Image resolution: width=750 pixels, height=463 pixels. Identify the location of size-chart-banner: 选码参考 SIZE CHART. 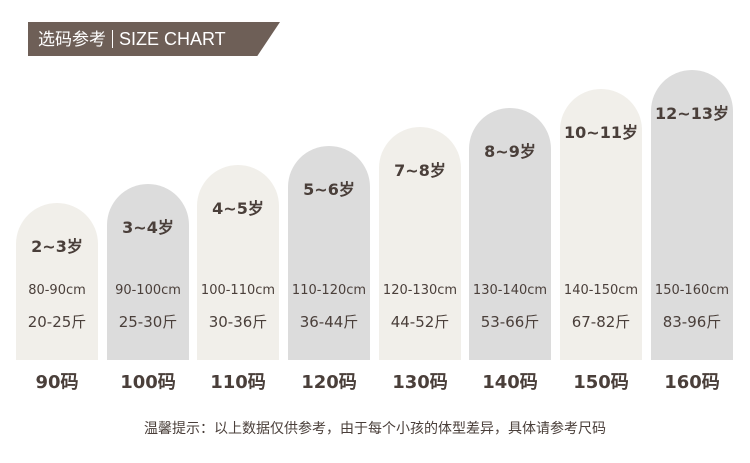
(154, 39).